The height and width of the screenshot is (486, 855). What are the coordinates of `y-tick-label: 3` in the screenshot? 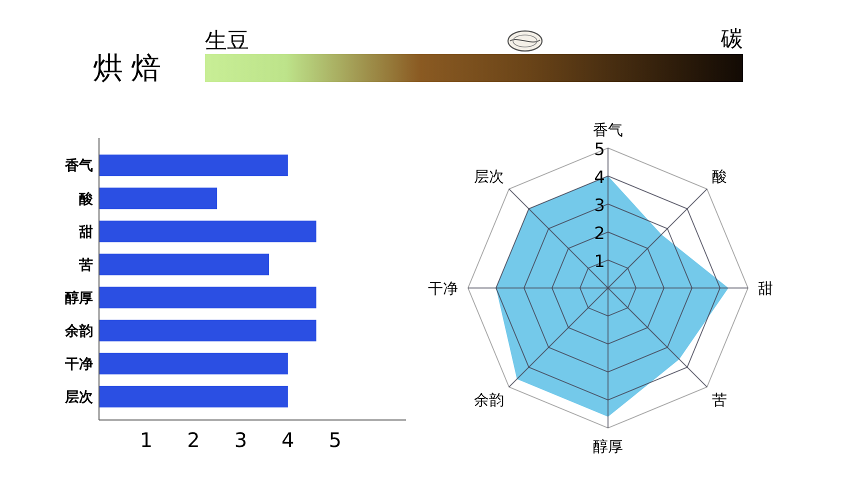 It's located at (599, 206).